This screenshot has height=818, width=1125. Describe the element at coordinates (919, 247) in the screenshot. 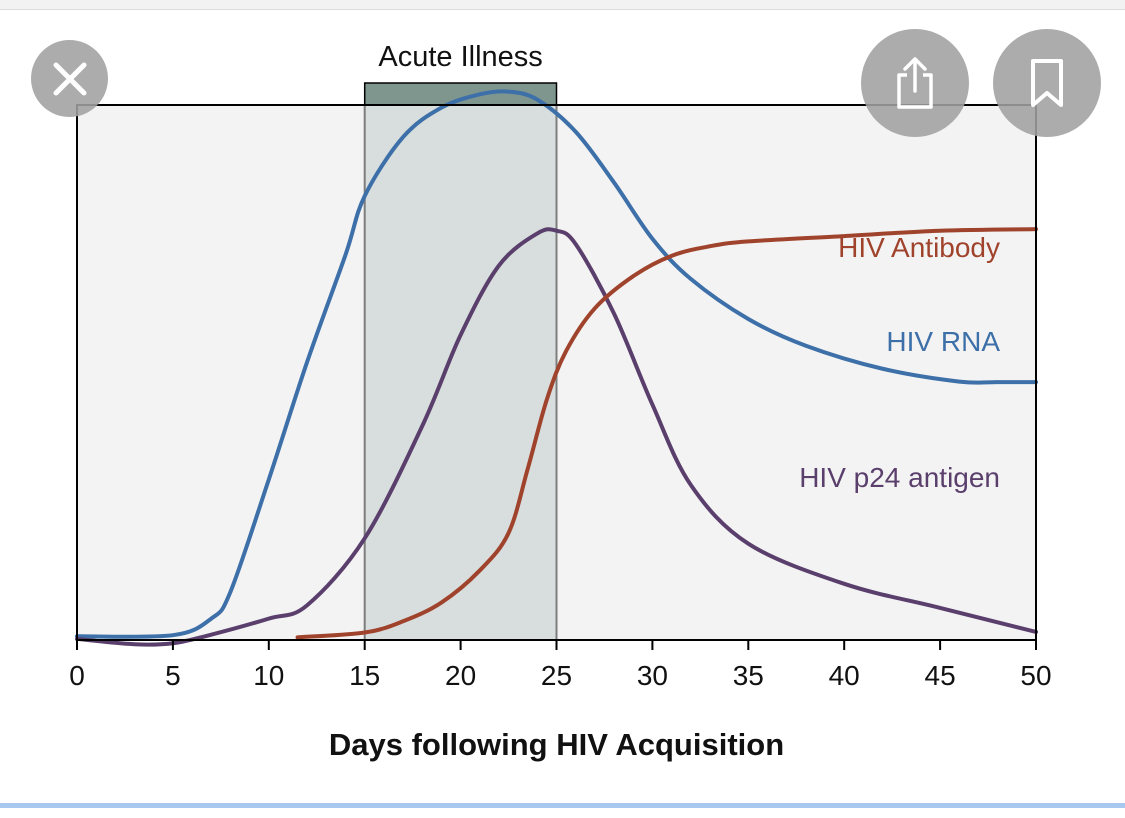

I see `hiv-antibody-label: HIV Antibody` at that location.